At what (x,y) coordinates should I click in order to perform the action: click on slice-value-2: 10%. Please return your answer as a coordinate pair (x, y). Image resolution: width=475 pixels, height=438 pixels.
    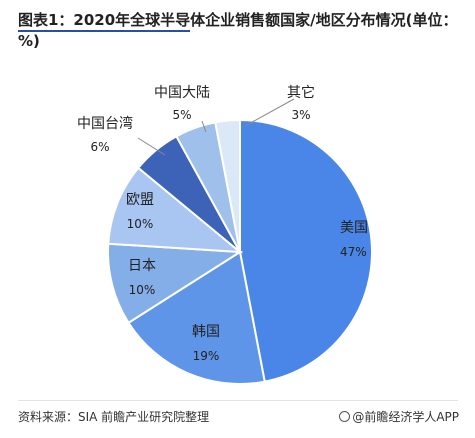
    Looking at the image, I should click on (142, 290).